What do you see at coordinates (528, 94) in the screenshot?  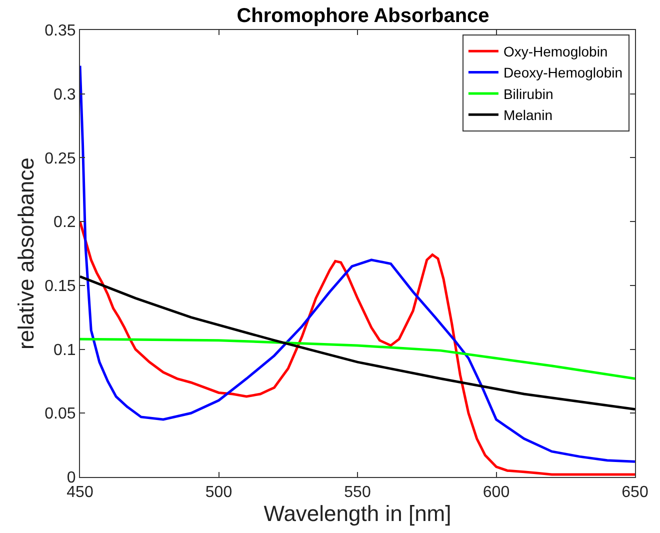 I see `legend-label: Bilirubin` at bounding box center [528, 94].